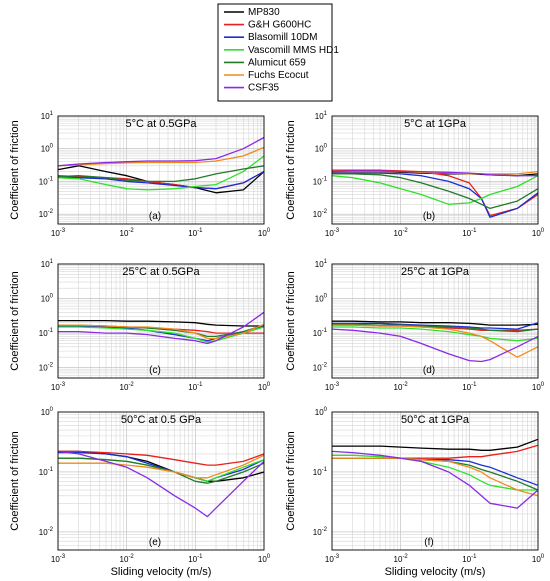  I want to click on panel-letter: (e), so click(155, 542).